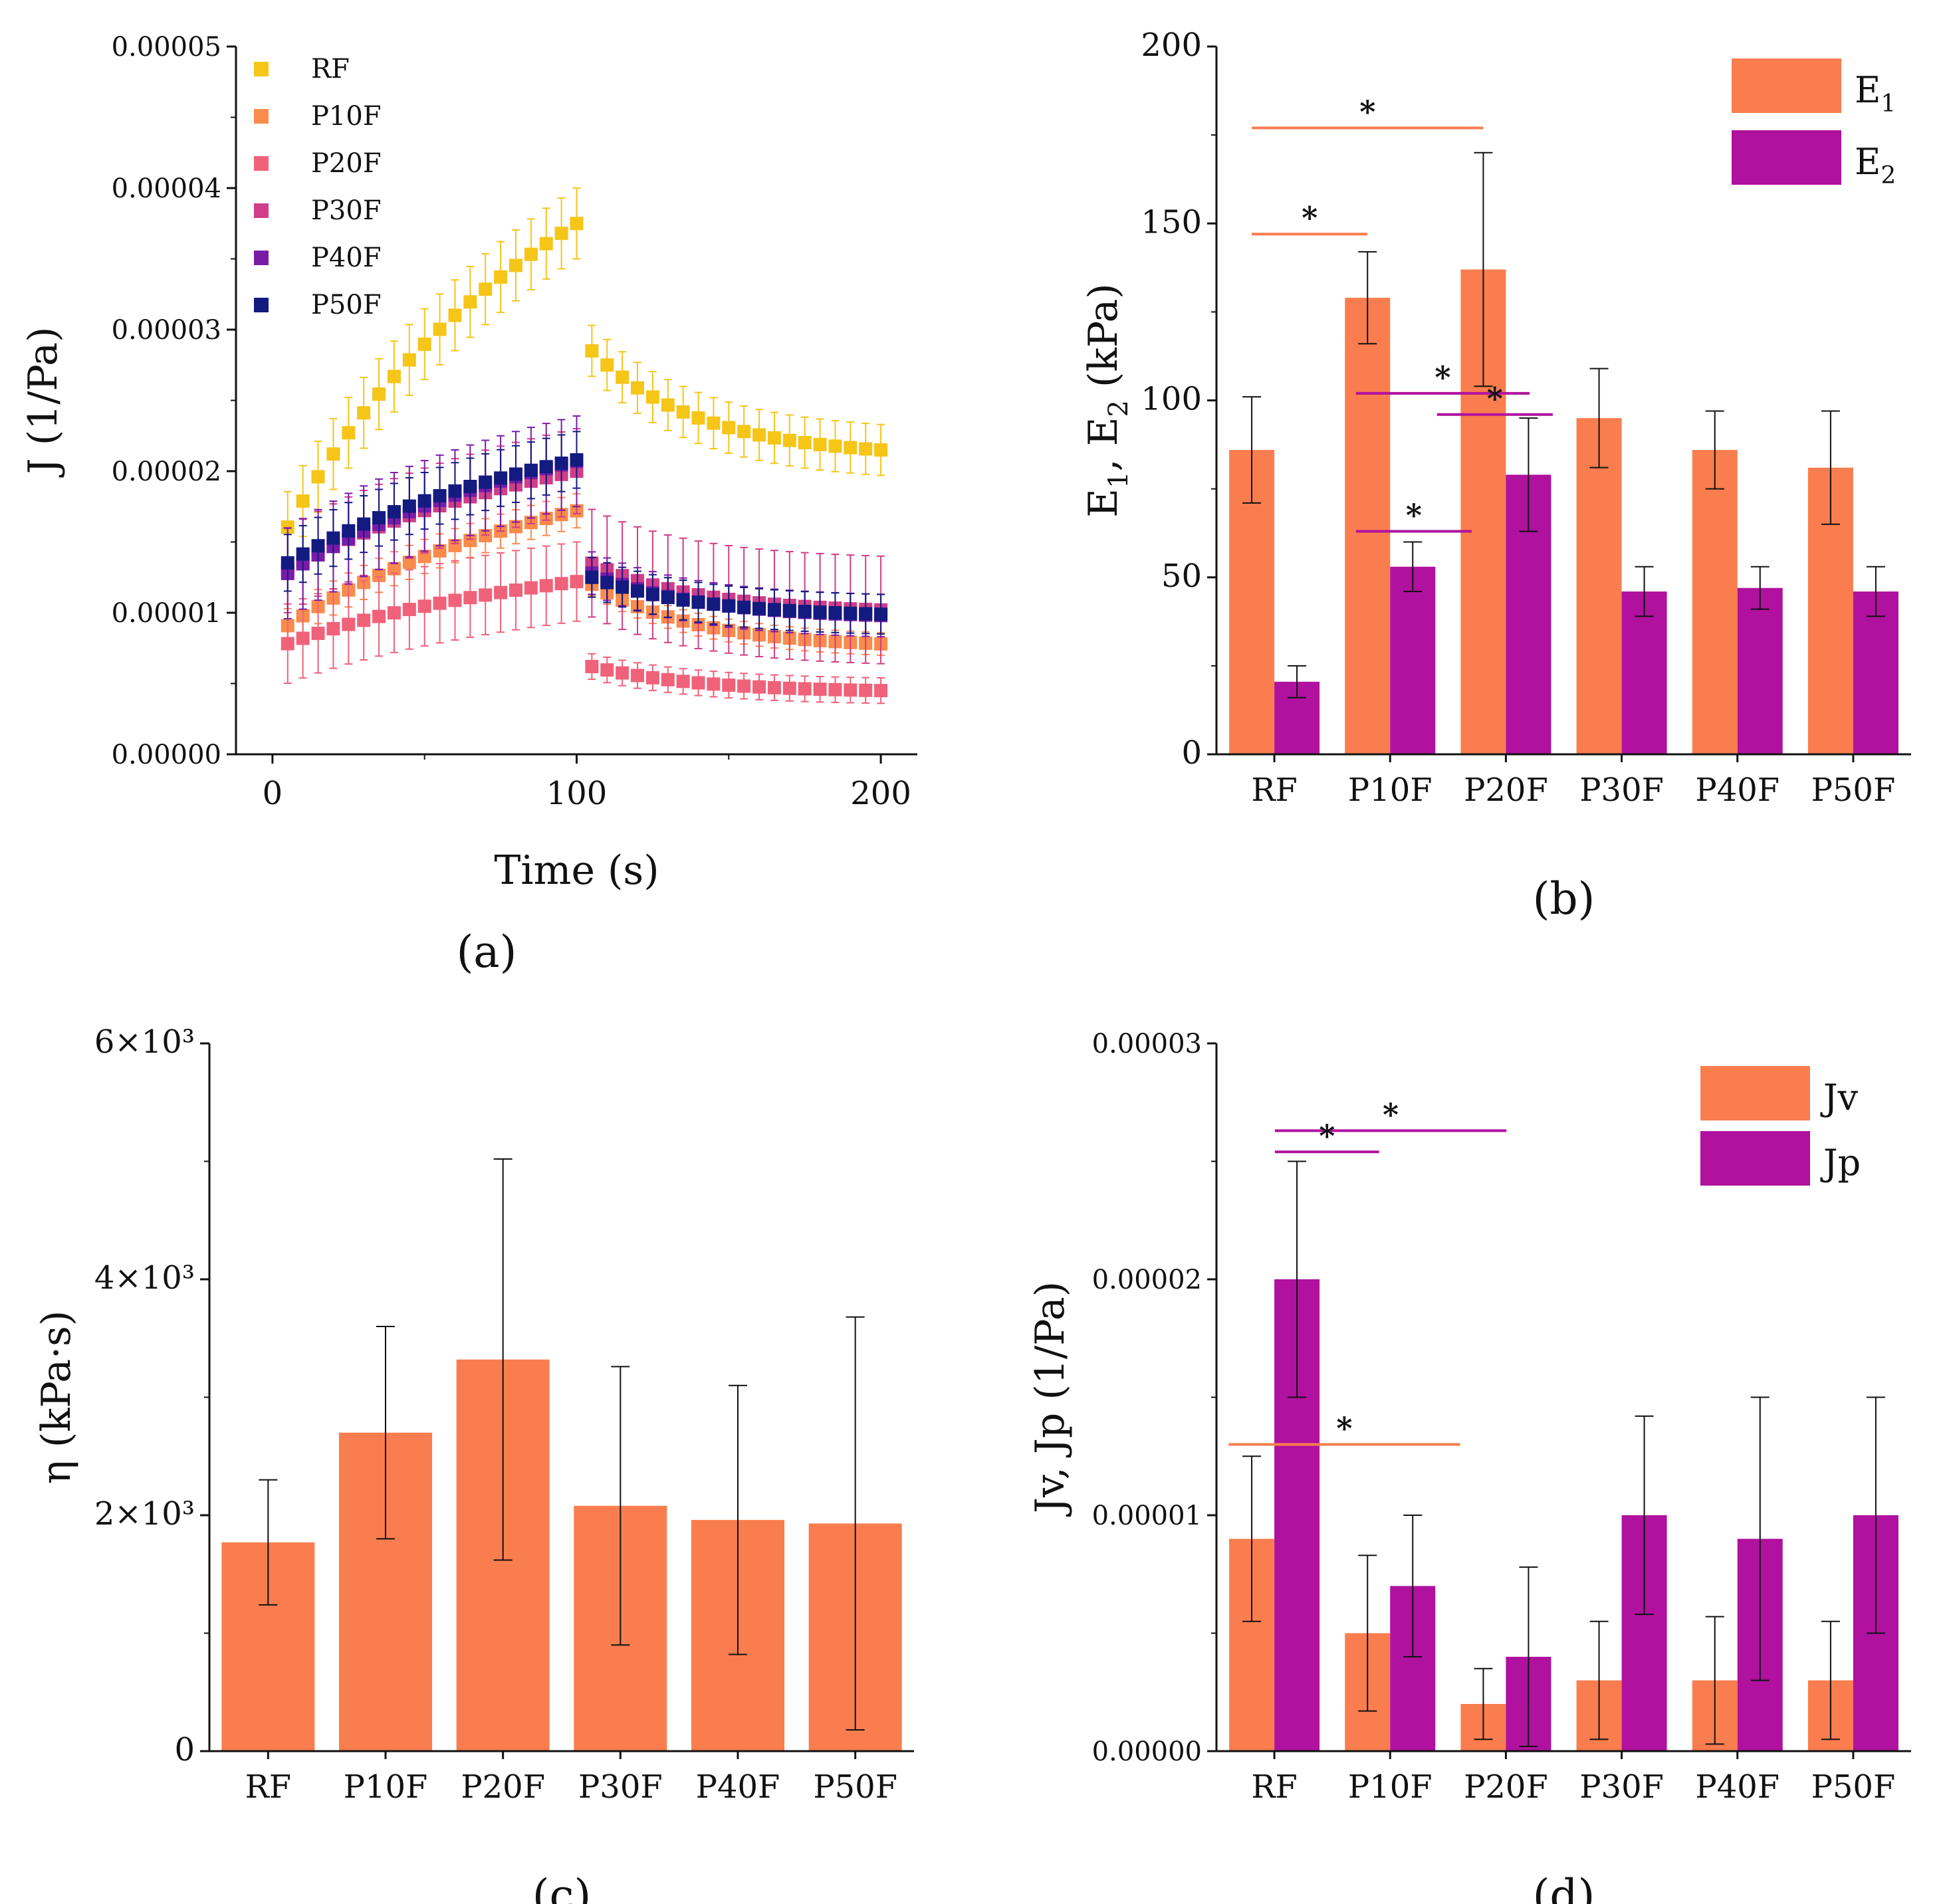  What do you see at coordinates (1147, 1752) in the screenshot?
I see `panel-d-y-tick-label: 0.00000` at bounding box center [1147, 1752].